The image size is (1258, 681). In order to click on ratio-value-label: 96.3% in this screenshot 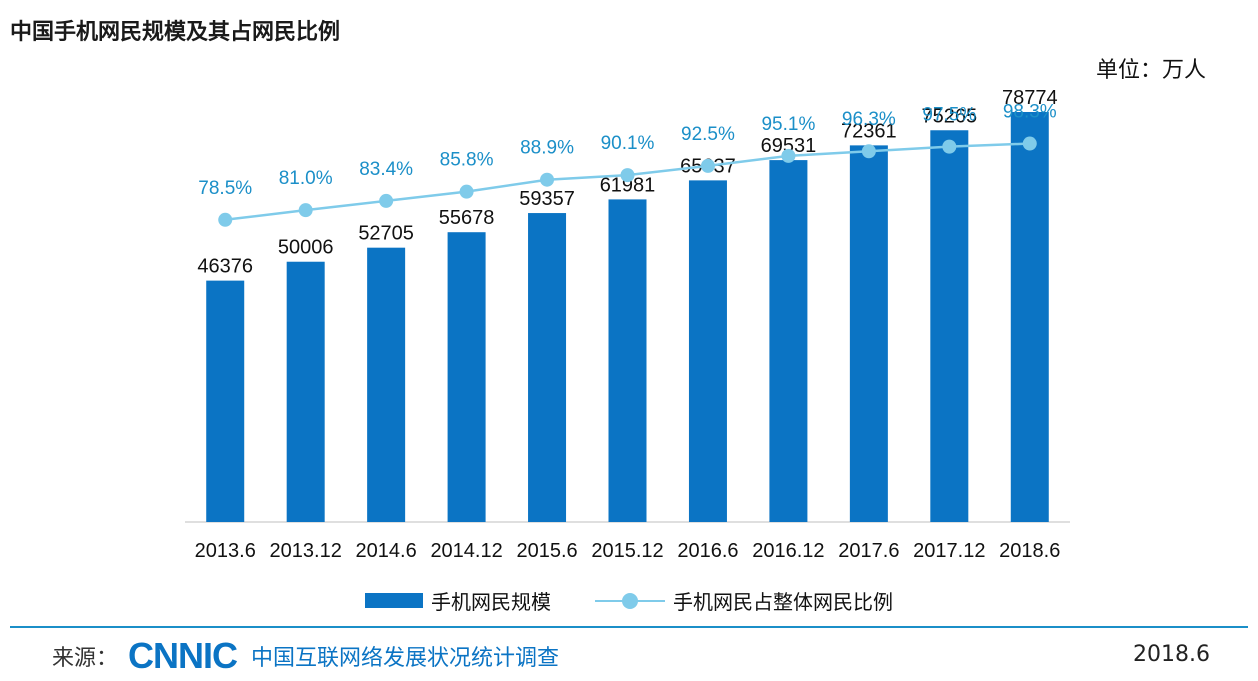, I will do `click(869, 119)`.